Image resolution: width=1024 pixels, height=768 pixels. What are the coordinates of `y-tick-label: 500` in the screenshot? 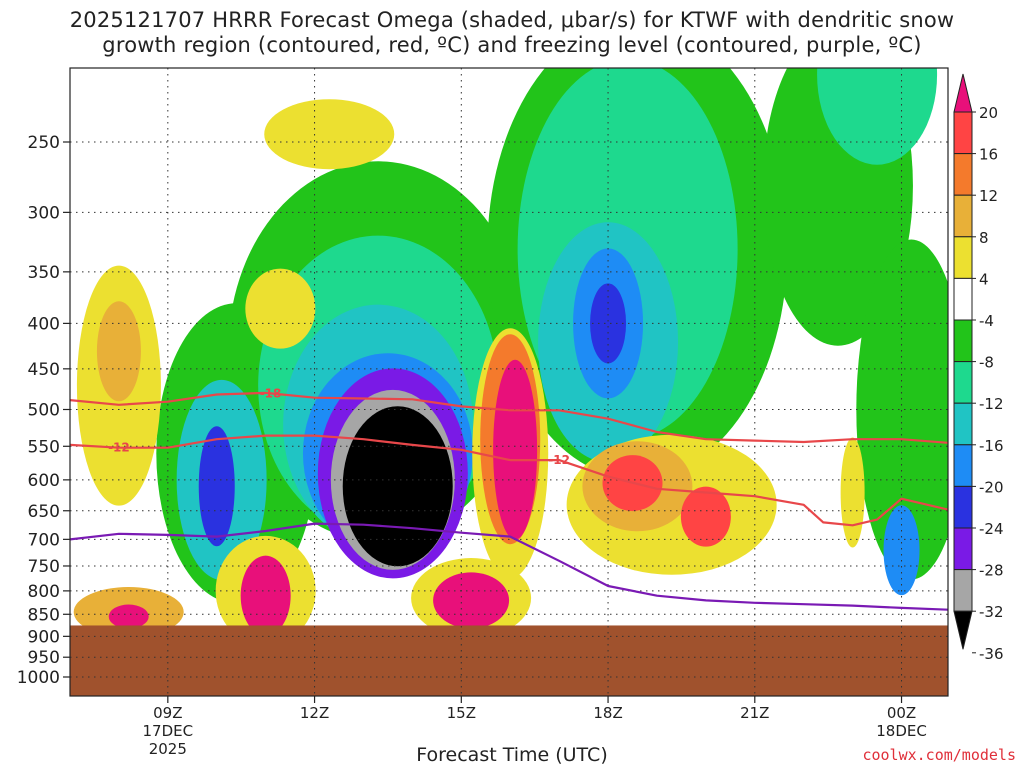 It's located at (44, 411).